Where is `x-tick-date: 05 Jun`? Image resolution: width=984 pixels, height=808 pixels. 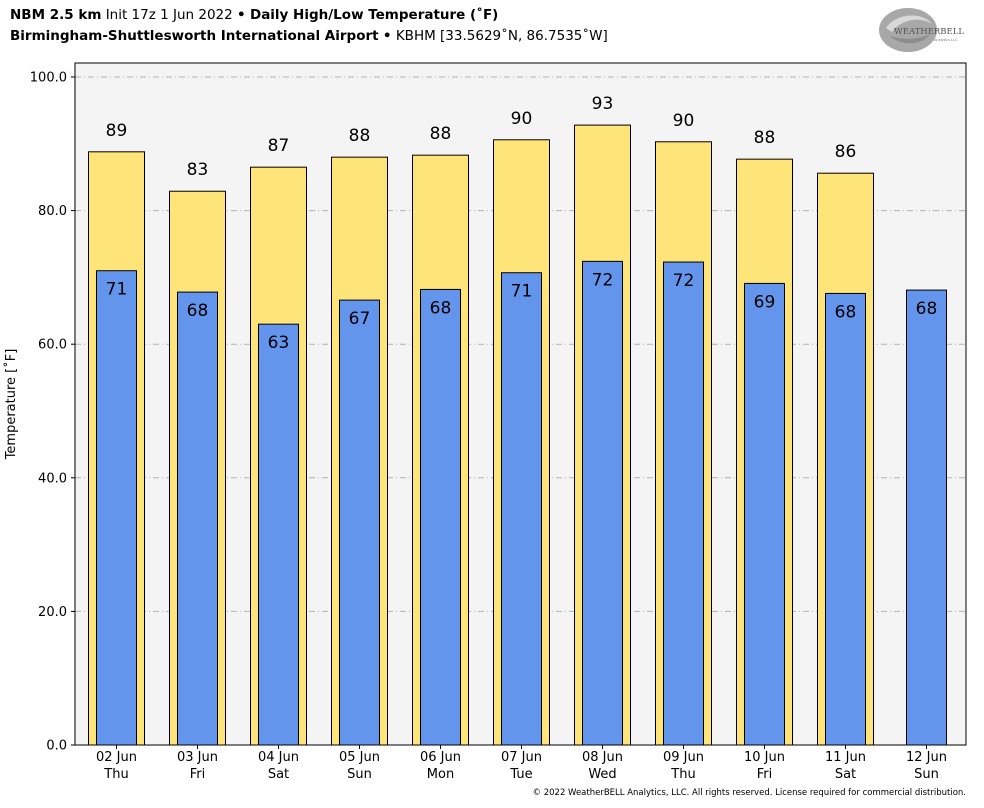
x-tick-date: 05 Jun is located at coordinates (359, 757).